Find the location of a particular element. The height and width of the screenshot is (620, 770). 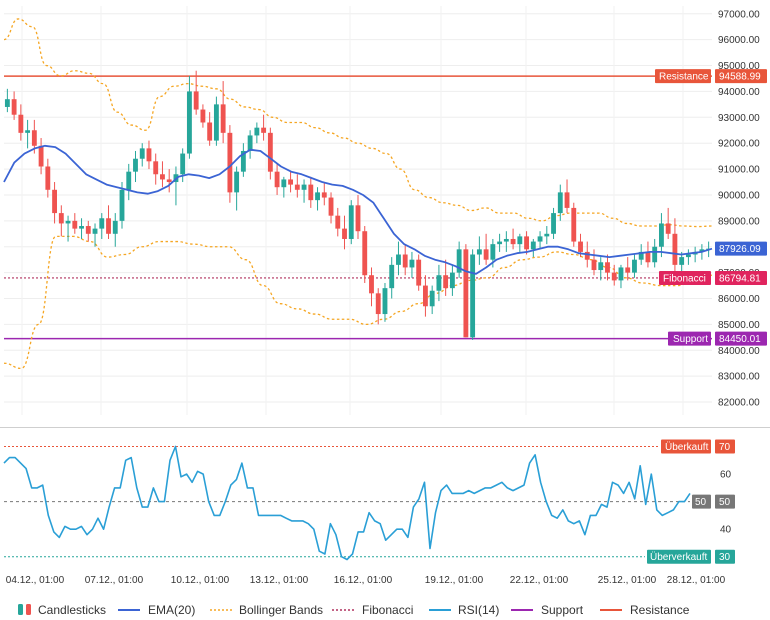

price-tick-label: 83000.00 is located at coordinates (739, 377).